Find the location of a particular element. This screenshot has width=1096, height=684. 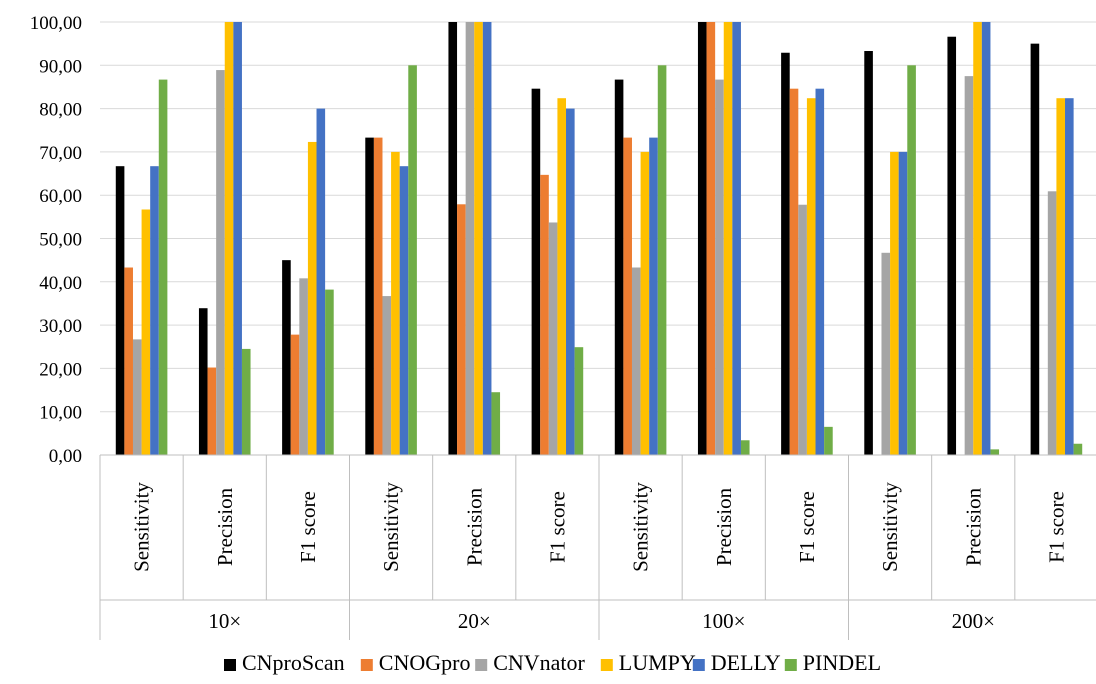

legend: CNproScan CNOGpro CNVnator LUMPY DELLY PINDEL is located at coordinates (552, 662).